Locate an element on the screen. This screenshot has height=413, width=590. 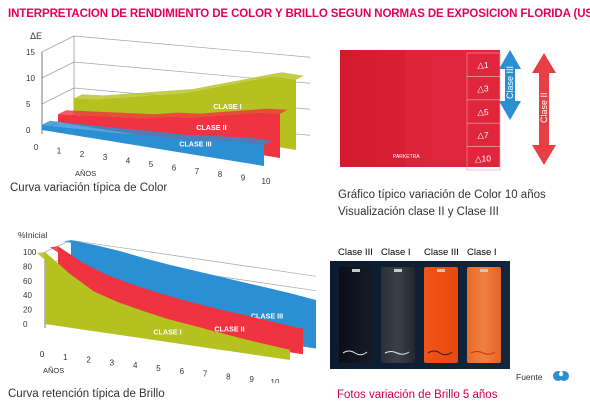
gloss-chart-caption: Curva retención típica de Brillo is located at coordinates (86, 394).